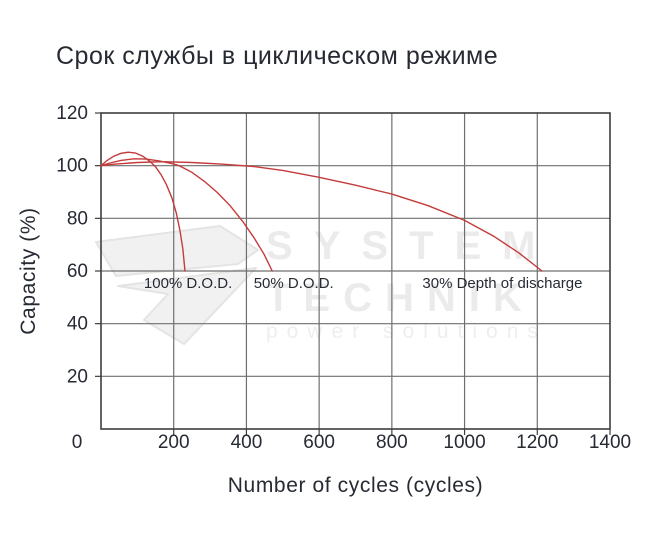 The width and height of the screenshot is (652, 552). Describe the element at coordinates (319, 442) in the screenshot. I see `x-tick-label: 600` at that location.